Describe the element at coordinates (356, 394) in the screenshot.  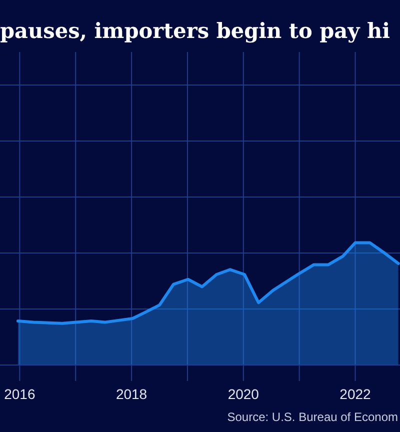
I see `x-tick-label: 2022` at that location.